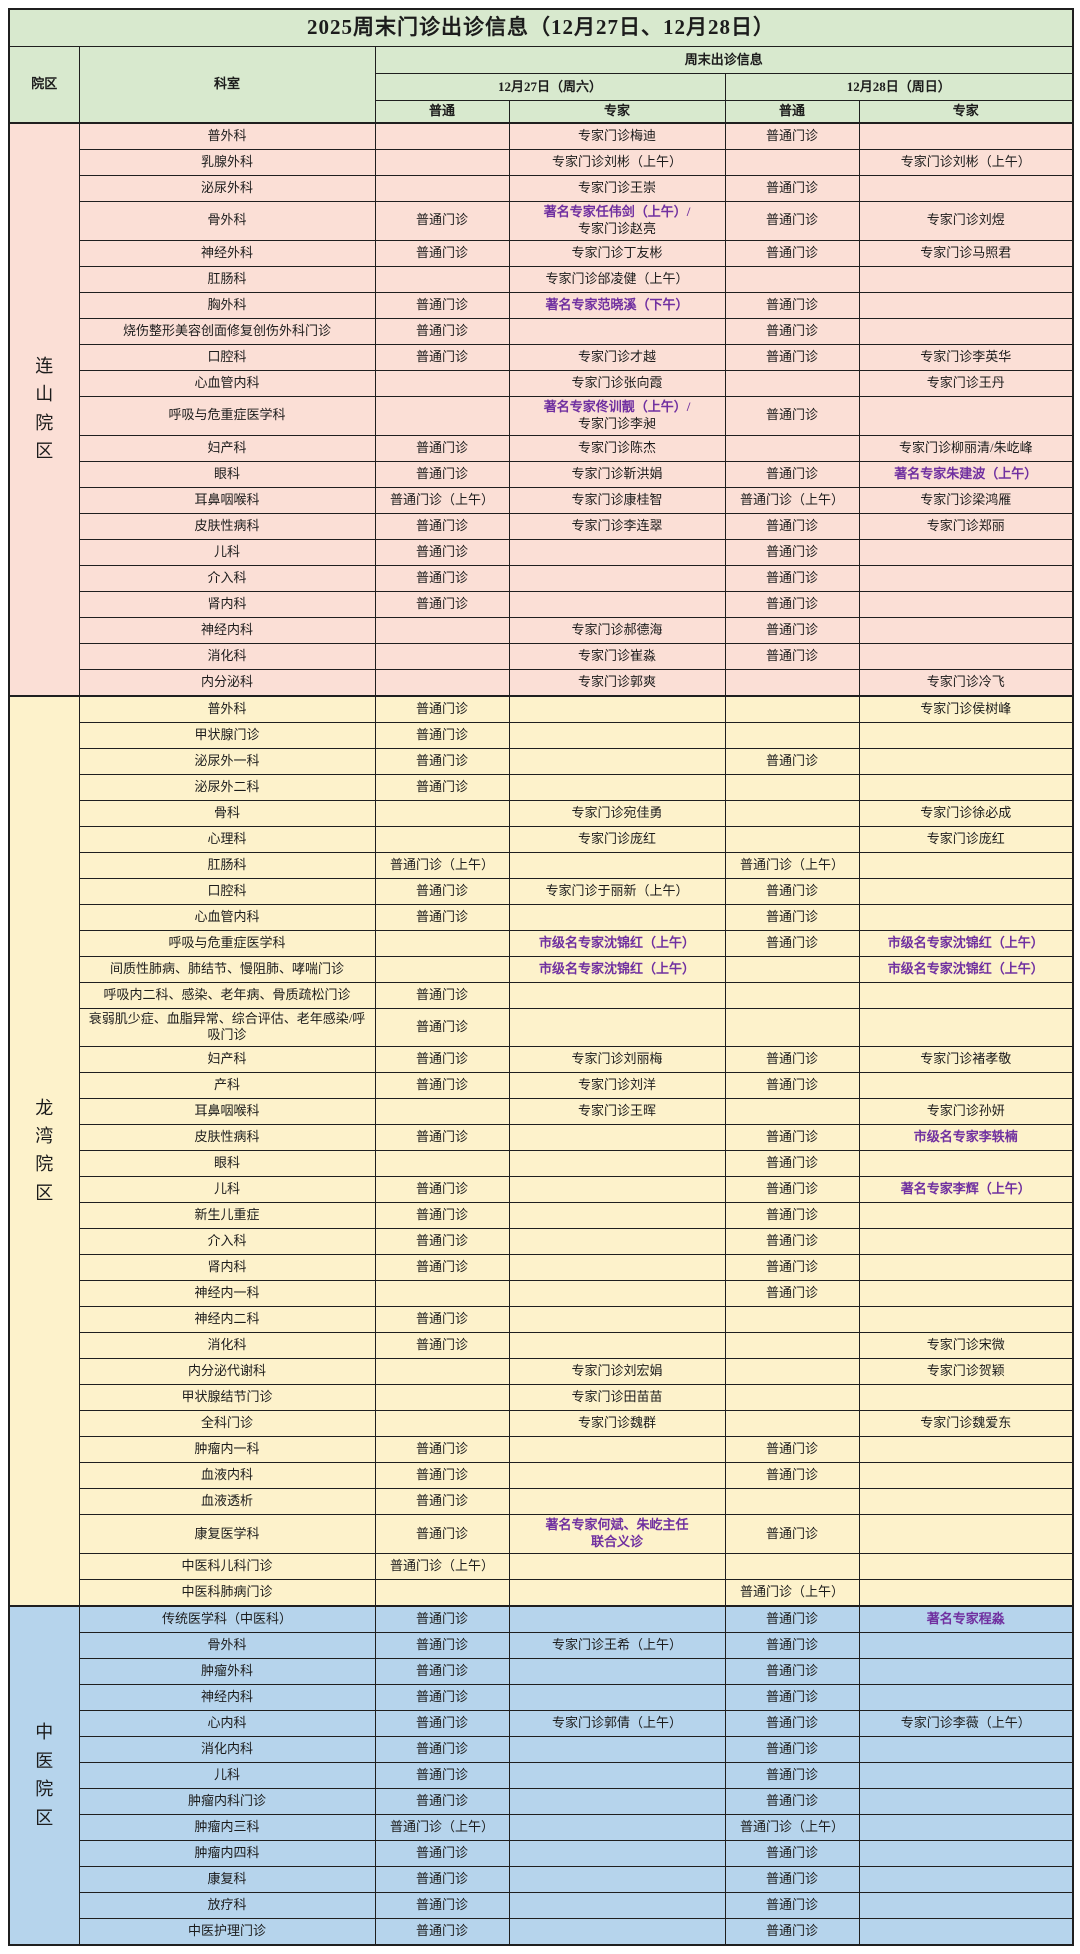 This screenshot has height=1954, width=1080. Describe the element at coordinates (966, 221) in the screenshot. I see `sun-expert-cell: 专家门诊刘煜` at that location.